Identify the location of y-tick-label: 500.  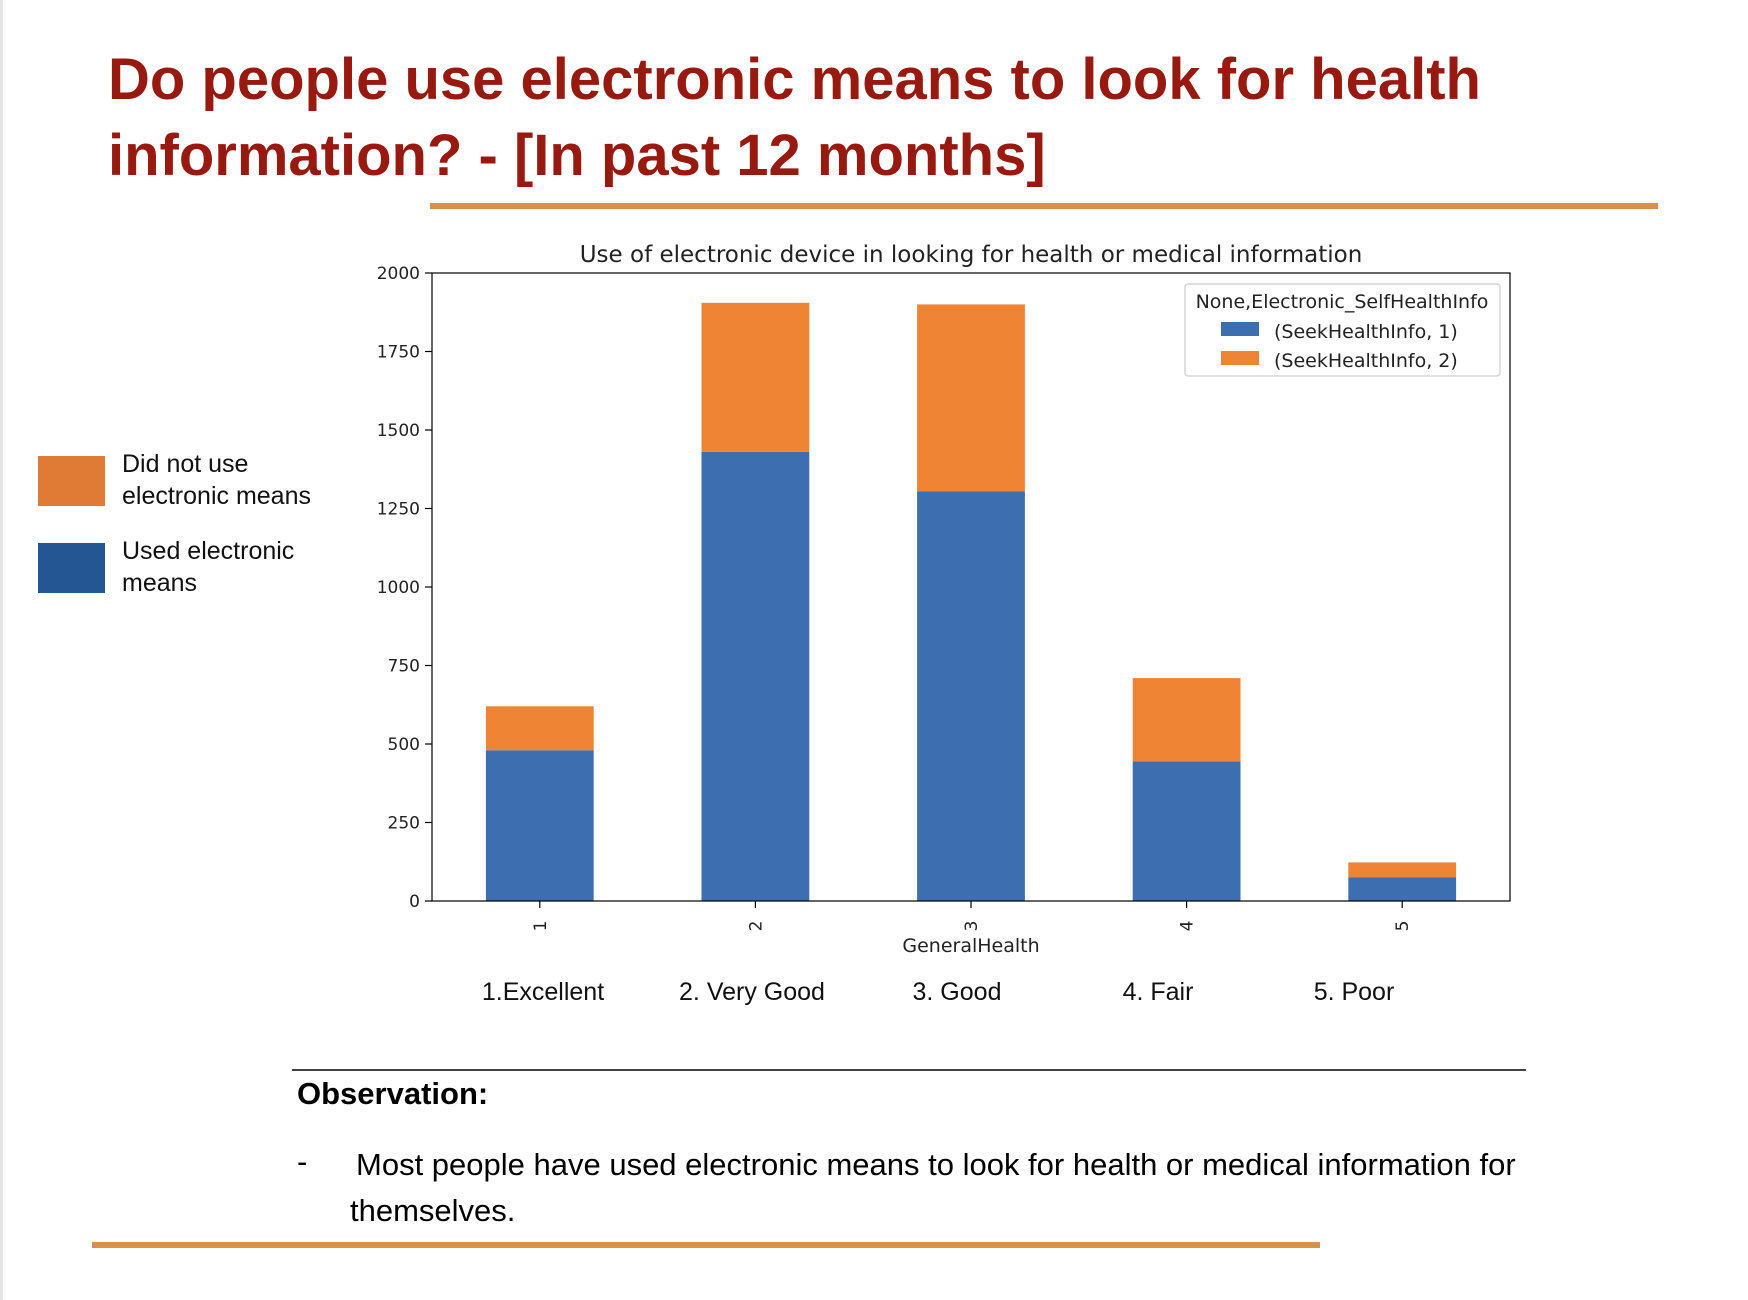
(404, 745).